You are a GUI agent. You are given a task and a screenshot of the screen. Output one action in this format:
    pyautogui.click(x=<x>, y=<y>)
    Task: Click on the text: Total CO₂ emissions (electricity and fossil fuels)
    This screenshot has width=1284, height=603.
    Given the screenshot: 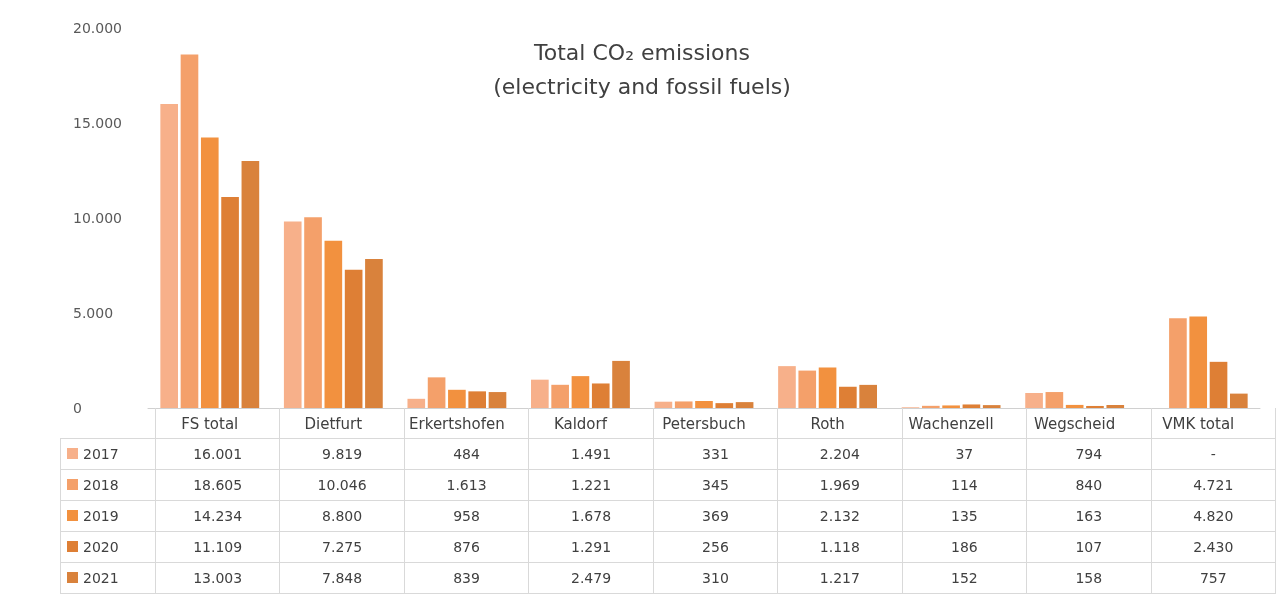 What is the action you would take?
    pyautogui.click(x=642, y=69)
    